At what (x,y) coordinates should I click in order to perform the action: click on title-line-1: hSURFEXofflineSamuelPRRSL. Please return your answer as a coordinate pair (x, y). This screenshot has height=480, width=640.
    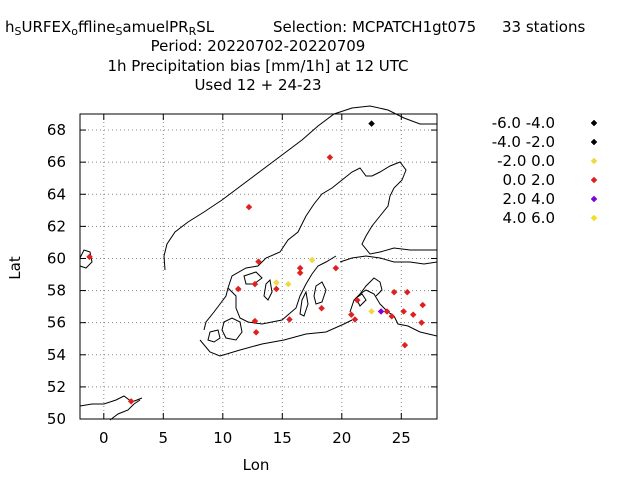
    Looking at the image, I should click on (110, 28).